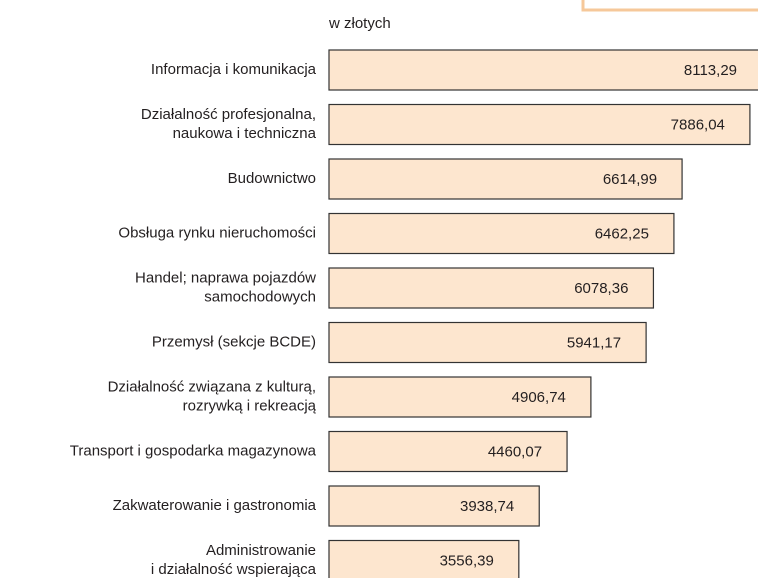 The width and height of the screenshot is (758, 578). I want to click on category-label: Informacja i komunikacja, so click(234, 69).